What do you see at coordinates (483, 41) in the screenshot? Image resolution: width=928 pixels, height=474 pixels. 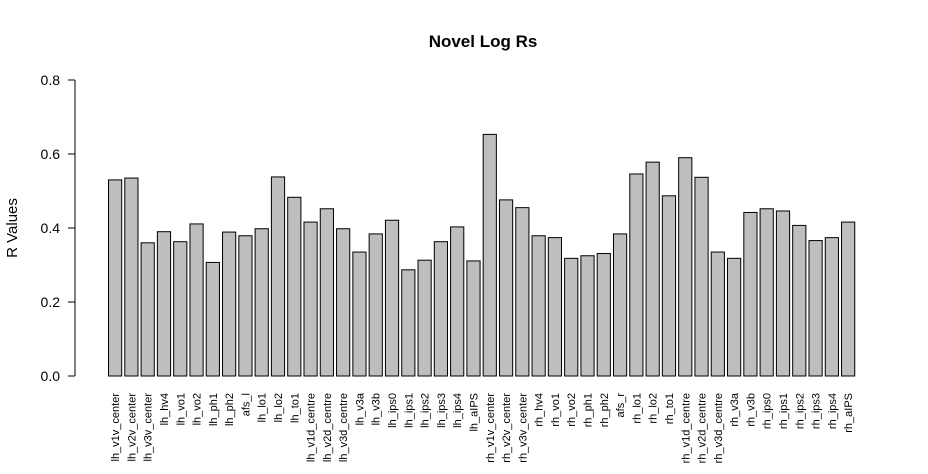 I see `chart-title: Novel Log Rs` at bounding box center [483, 41].